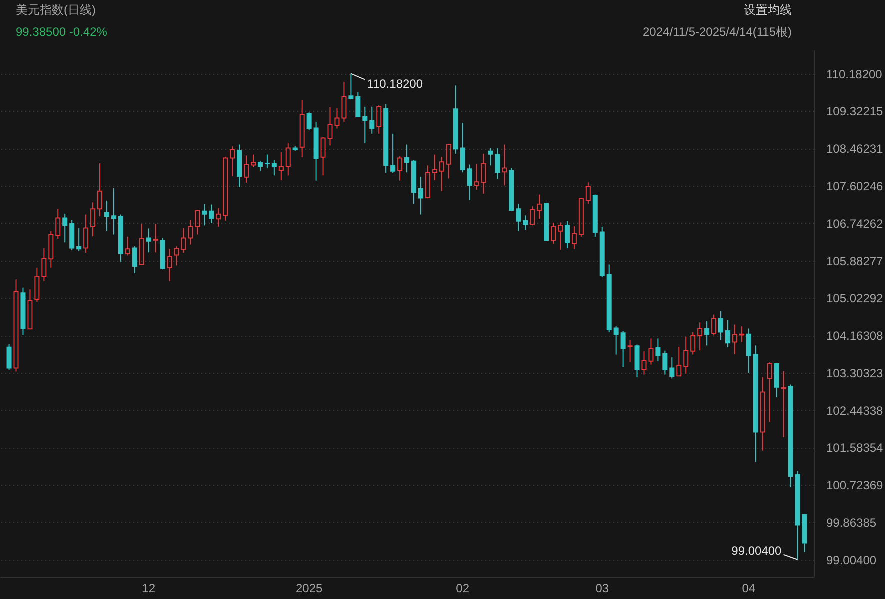 Image resolution: width=885 pixels, height=599 pixels. What do you see at coordinates (757, 551) in the screenshot?
I see `annotation: 99.00400` at bounding box center [757, 551].